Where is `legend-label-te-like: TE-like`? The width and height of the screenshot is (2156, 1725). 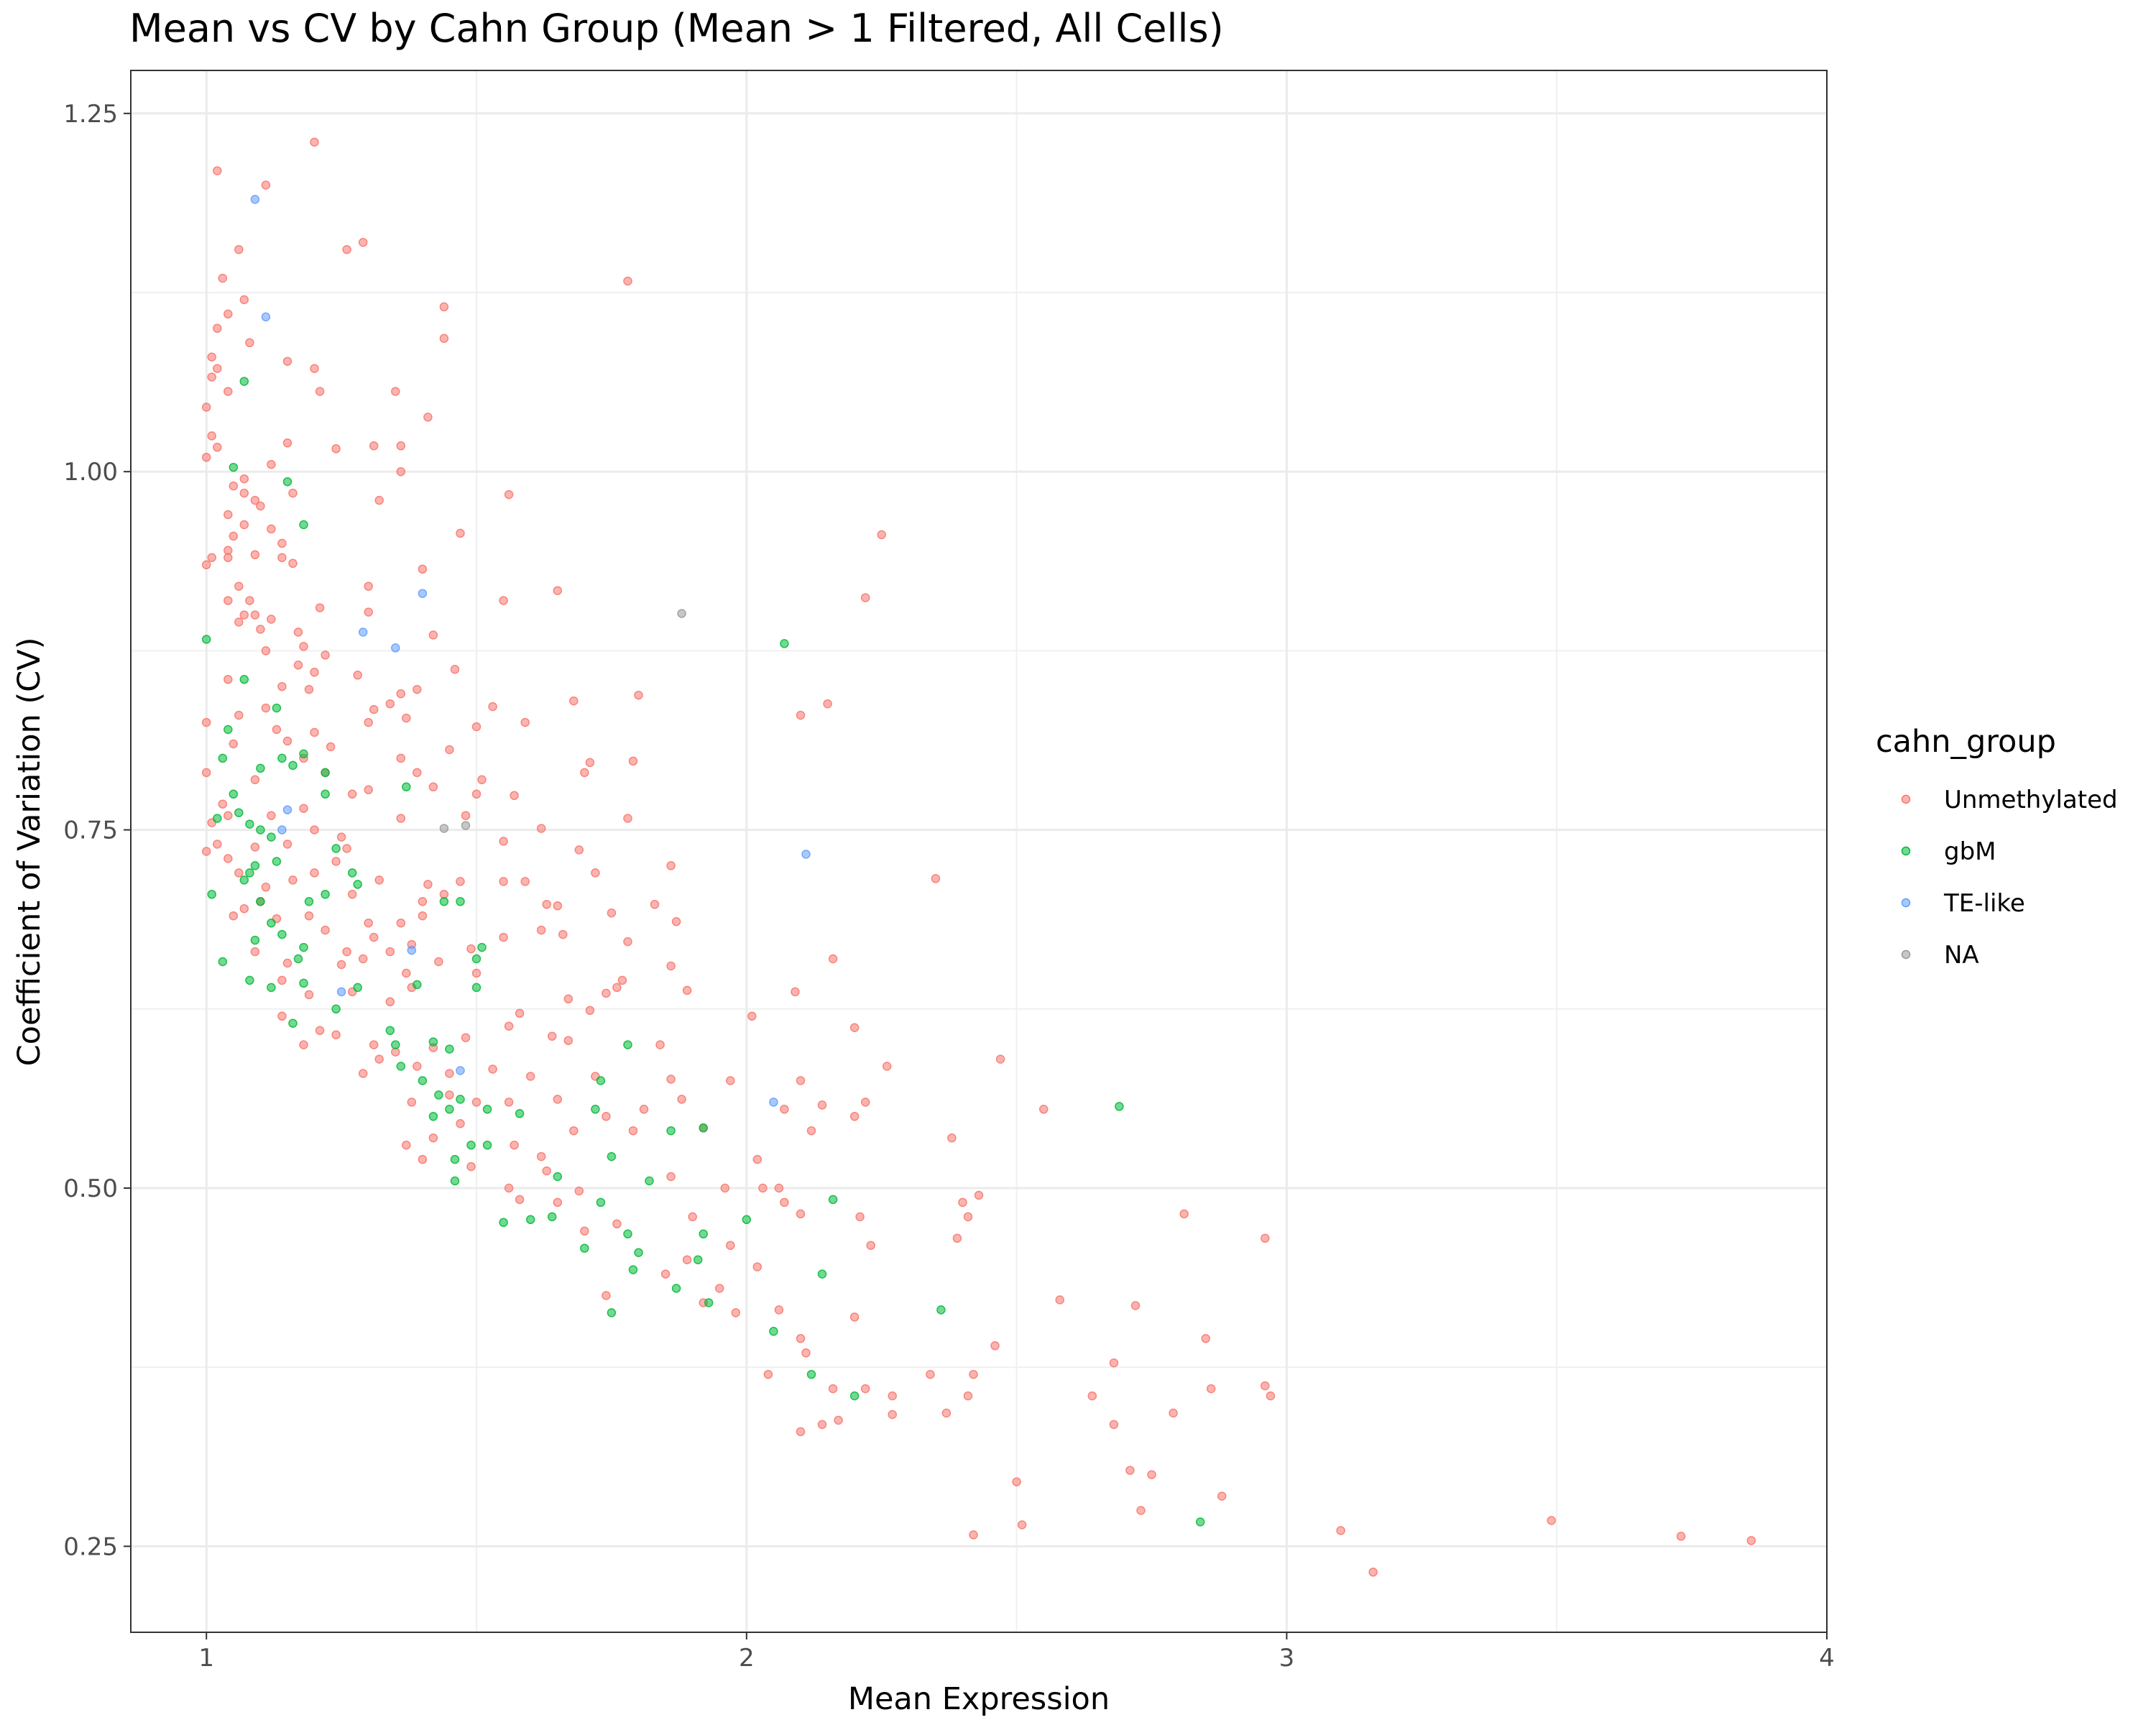 legend-label-te-like: TE-like is located at coordinates (1984, 903).